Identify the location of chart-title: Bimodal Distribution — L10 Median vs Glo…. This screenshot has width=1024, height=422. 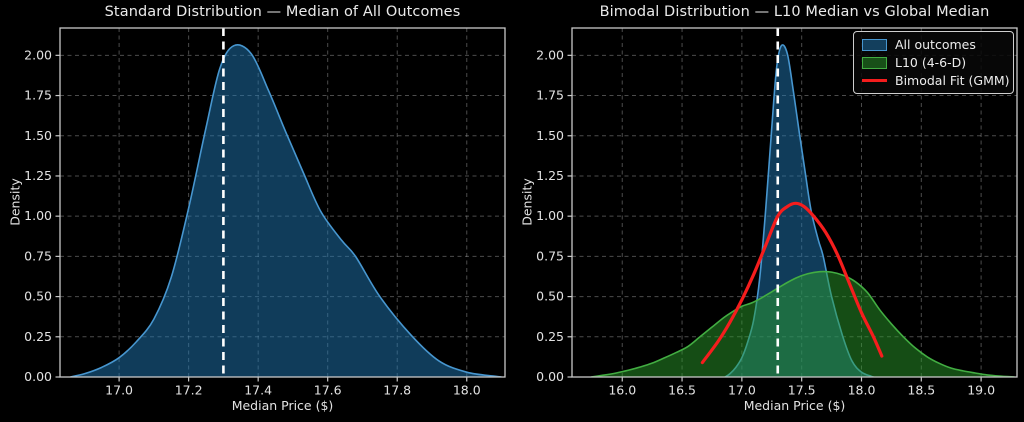
(794, 12).